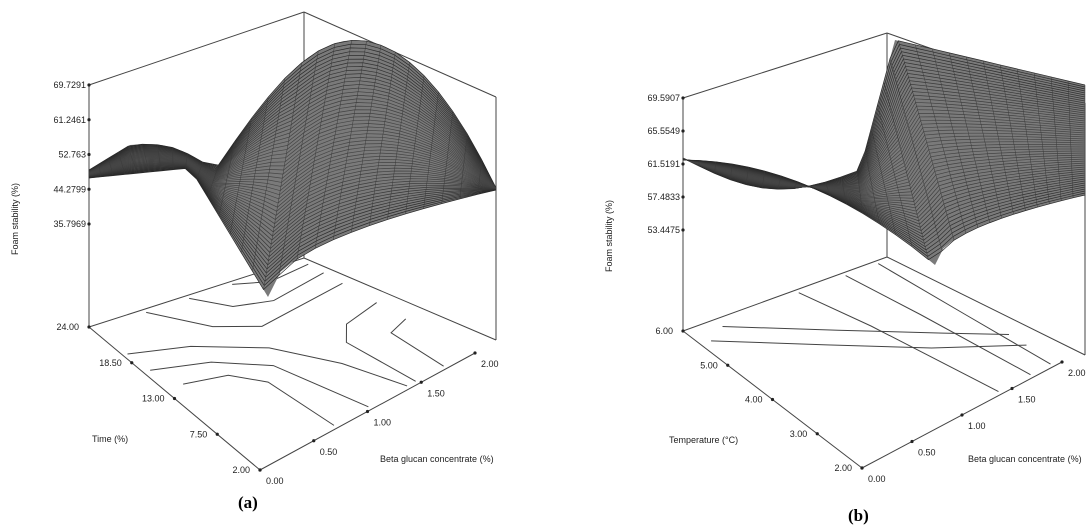 The image size is (1086, 532). What do you see at coordinates (663, 230) in the screenshot?
I see `chart-b-z-tick-label: 53.4475` at bounding box center [663, 230].